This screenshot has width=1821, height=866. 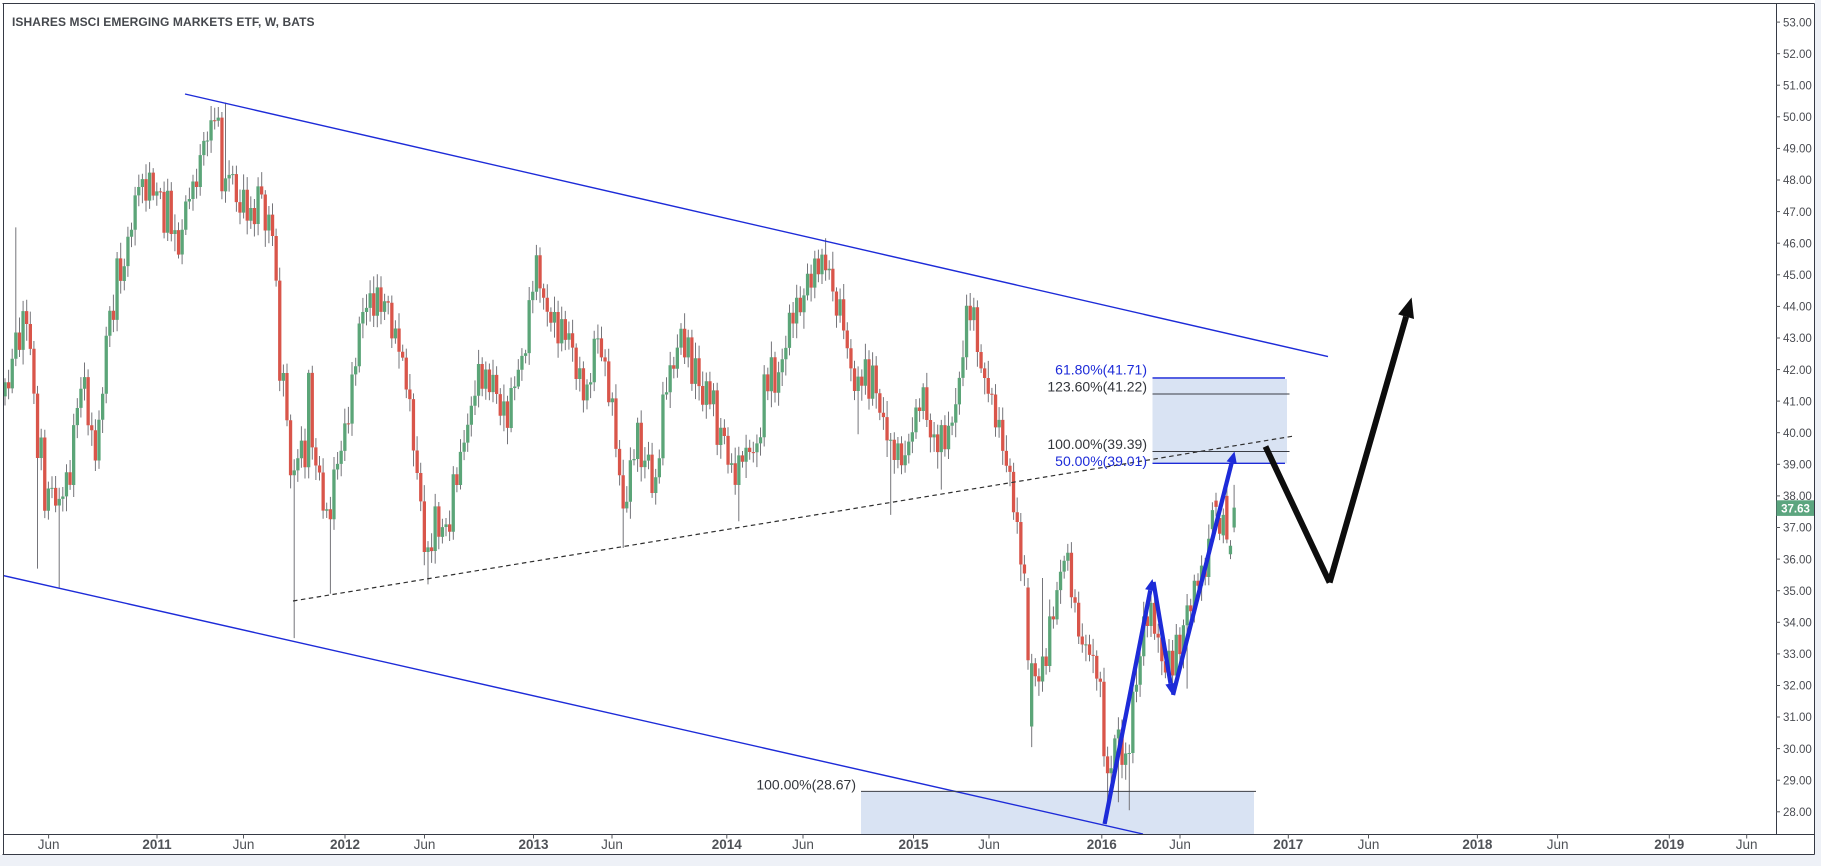 I want to click on svg-text: 49.00, so click(x=1797, y=150).